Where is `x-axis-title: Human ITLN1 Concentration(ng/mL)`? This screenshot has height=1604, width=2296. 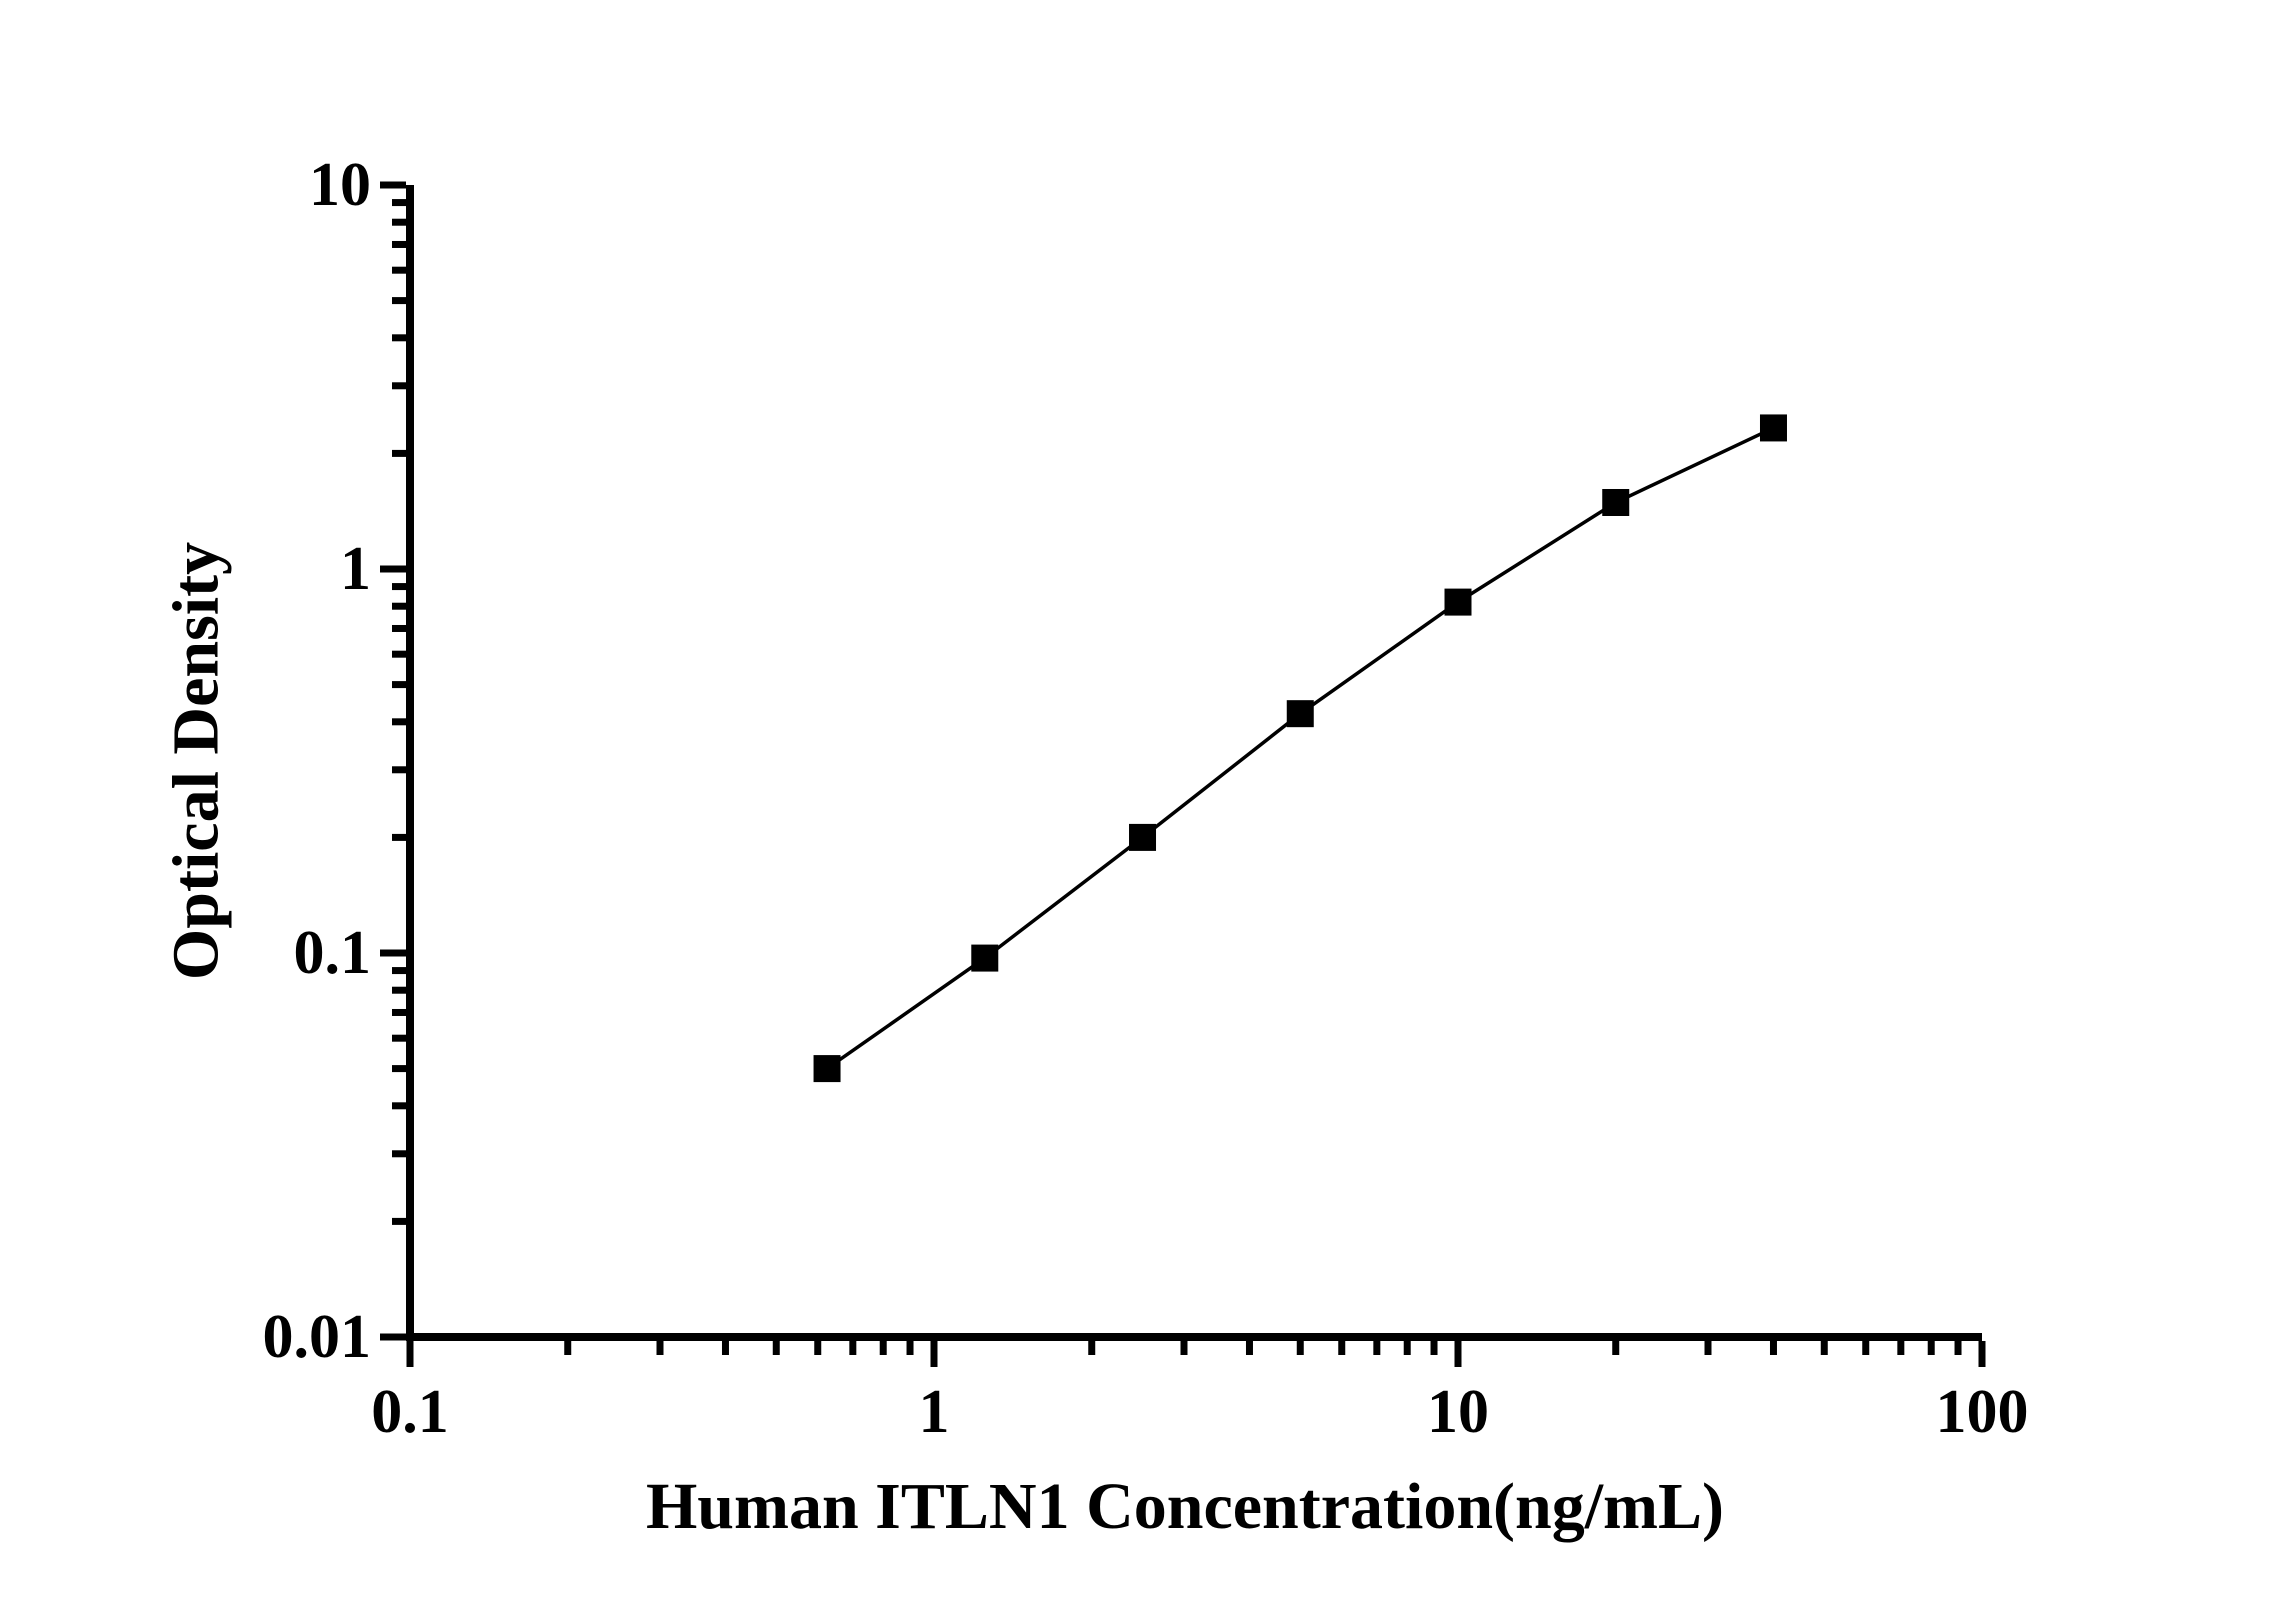 x-axis-title: Human ITLN1 Concentration(ng/mL) is located at coordinates (1185, 1506).